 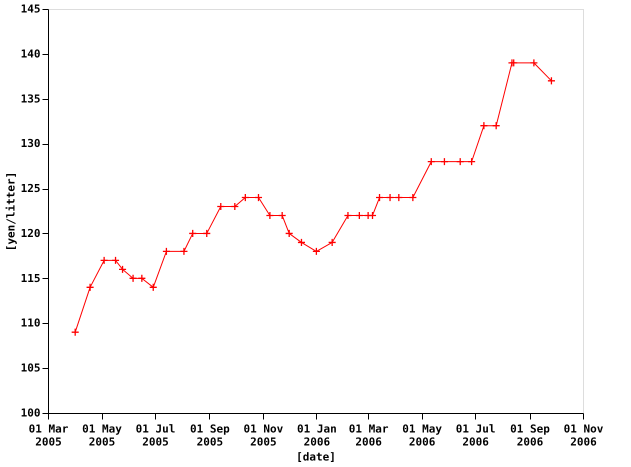 I want to click on y-tick-label: 130, so click(x=30, y=143).